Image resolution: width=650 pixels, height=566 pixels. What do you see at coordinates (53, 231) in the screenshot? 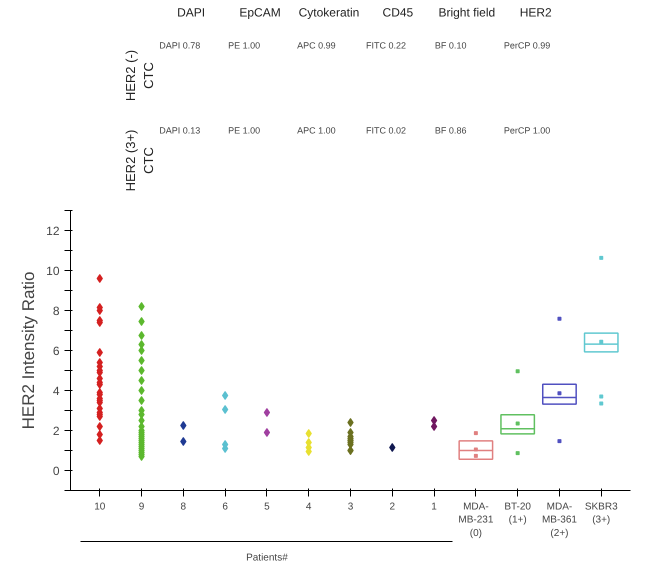
I see `y-tick-label: 12` at bounding box center [53, 231].